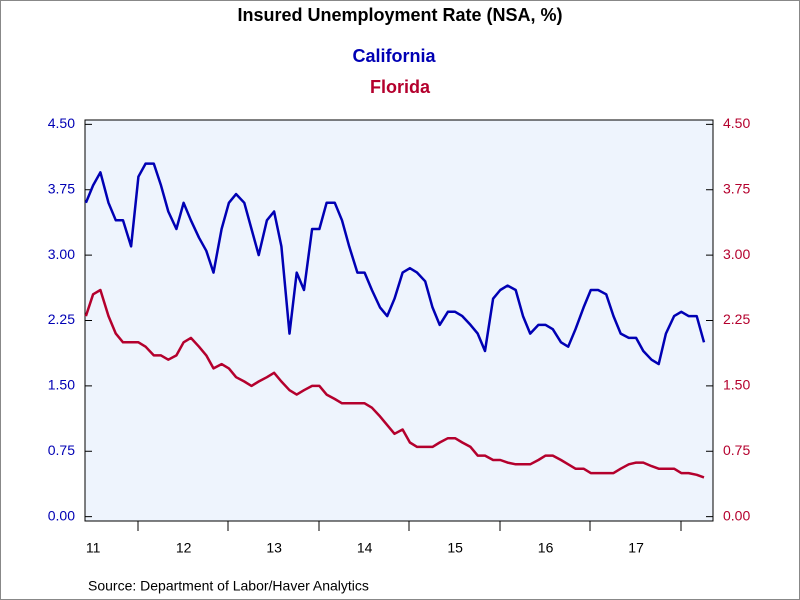 The width and height of the screenshot is (800, 600). Describe the element at coordinates (546, 548) in the screenshot. I see `x-tick-label: 16` at that location.